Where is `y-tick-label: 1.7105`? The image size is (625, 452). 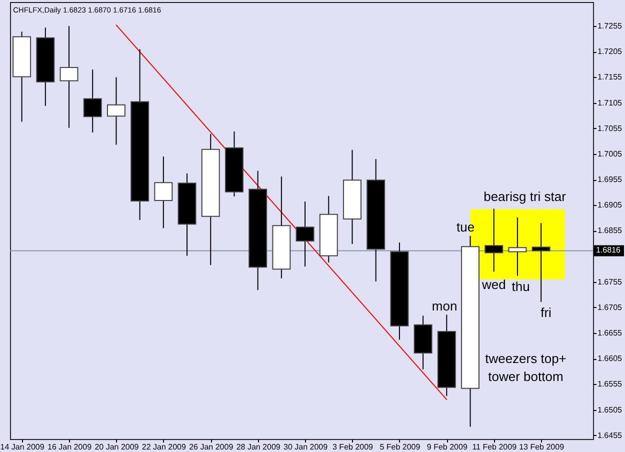 y-tick-label: 1.7105 is located at coordinates (610, 103).